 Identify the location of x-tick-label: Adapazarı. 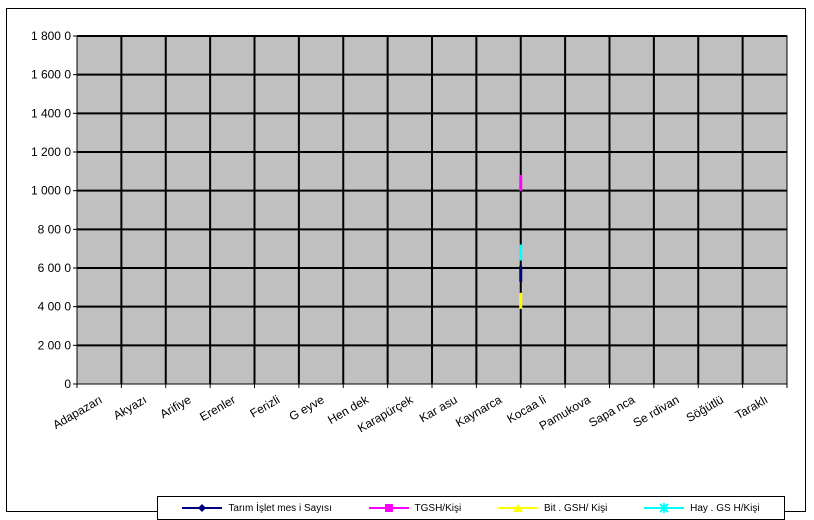
(77, 411).